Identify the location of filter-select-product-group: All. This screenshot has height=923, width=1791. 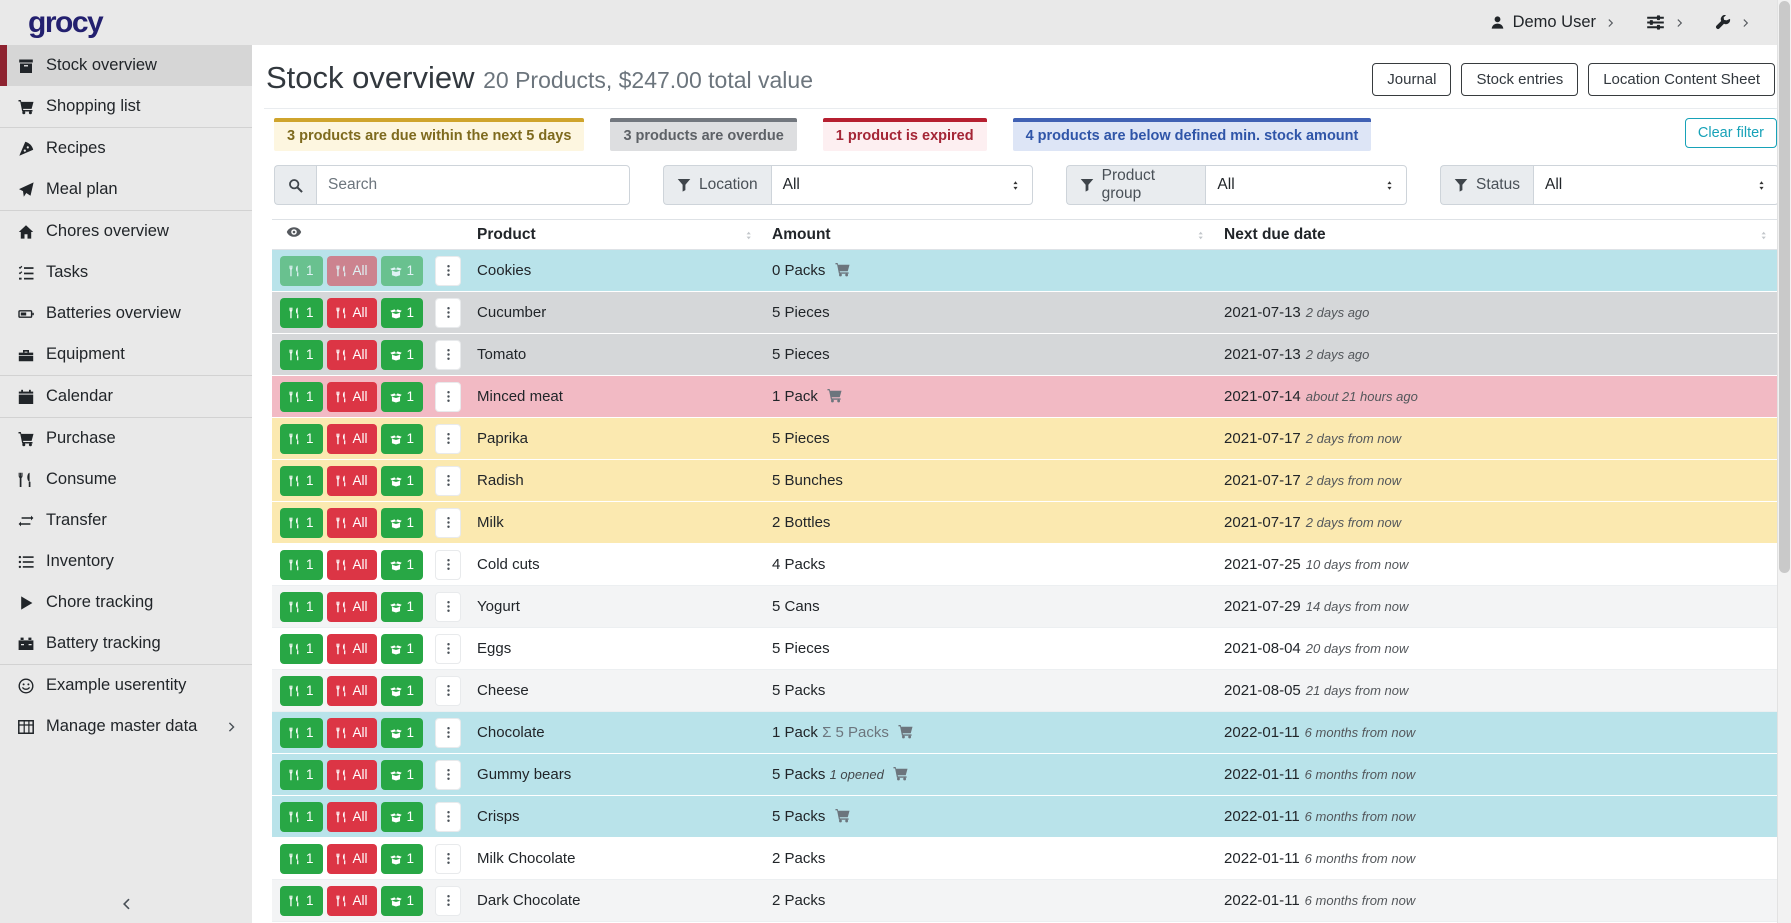
(1306, 185).